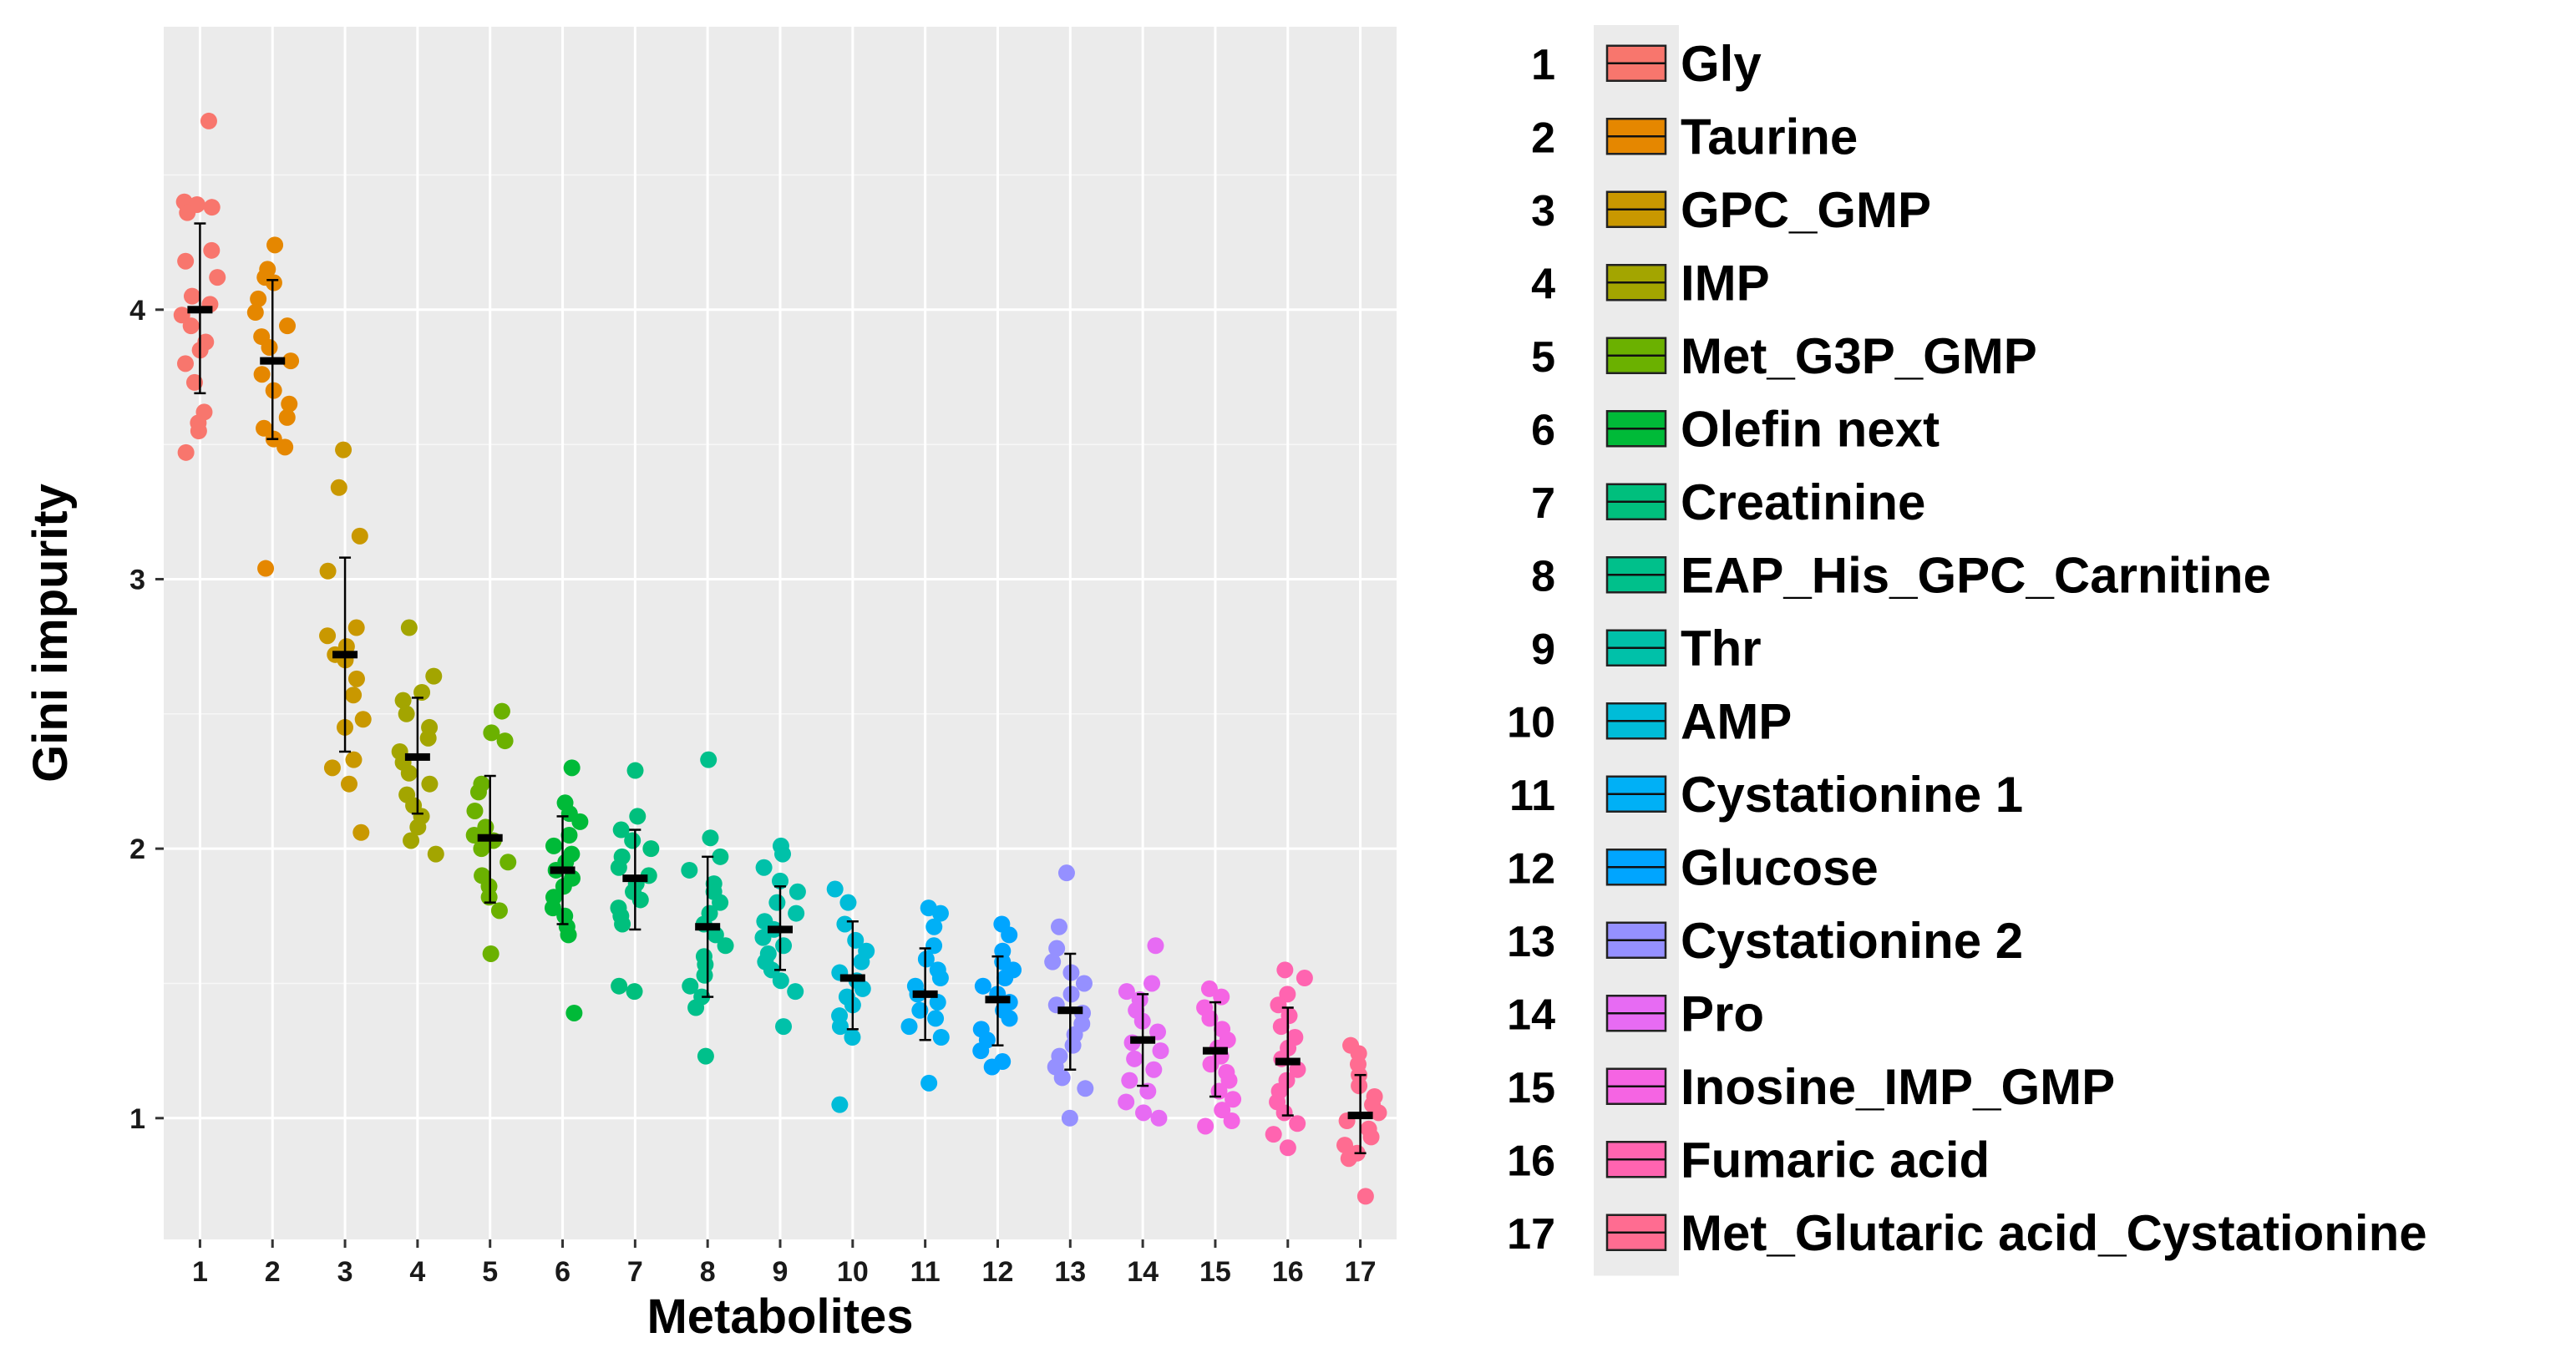 The height and width of the screenshot is (1358, 2576). I want to click on x-axis: 1 2 3 4 5 6 7 8 9 10 11 12 13 14 15 16 17, so click(784, 1263).